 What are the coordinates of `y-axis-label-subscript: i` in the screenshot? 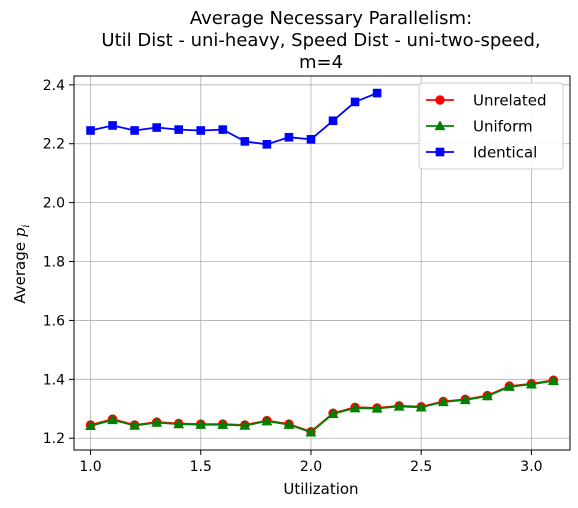 It's located at (26, 225).